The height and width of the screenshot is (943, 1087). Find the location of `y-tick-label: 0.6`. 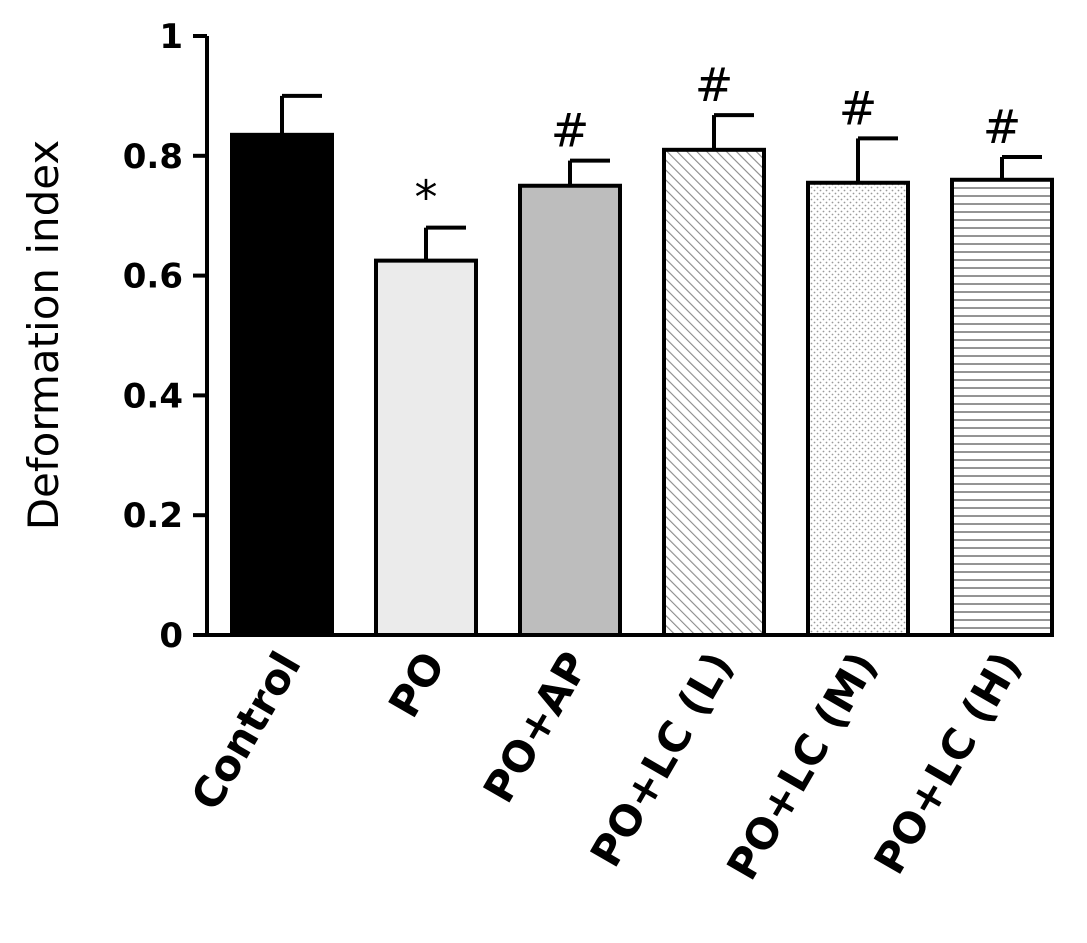

y-tick-label: 0.6 is located at coordinates (153, 277).